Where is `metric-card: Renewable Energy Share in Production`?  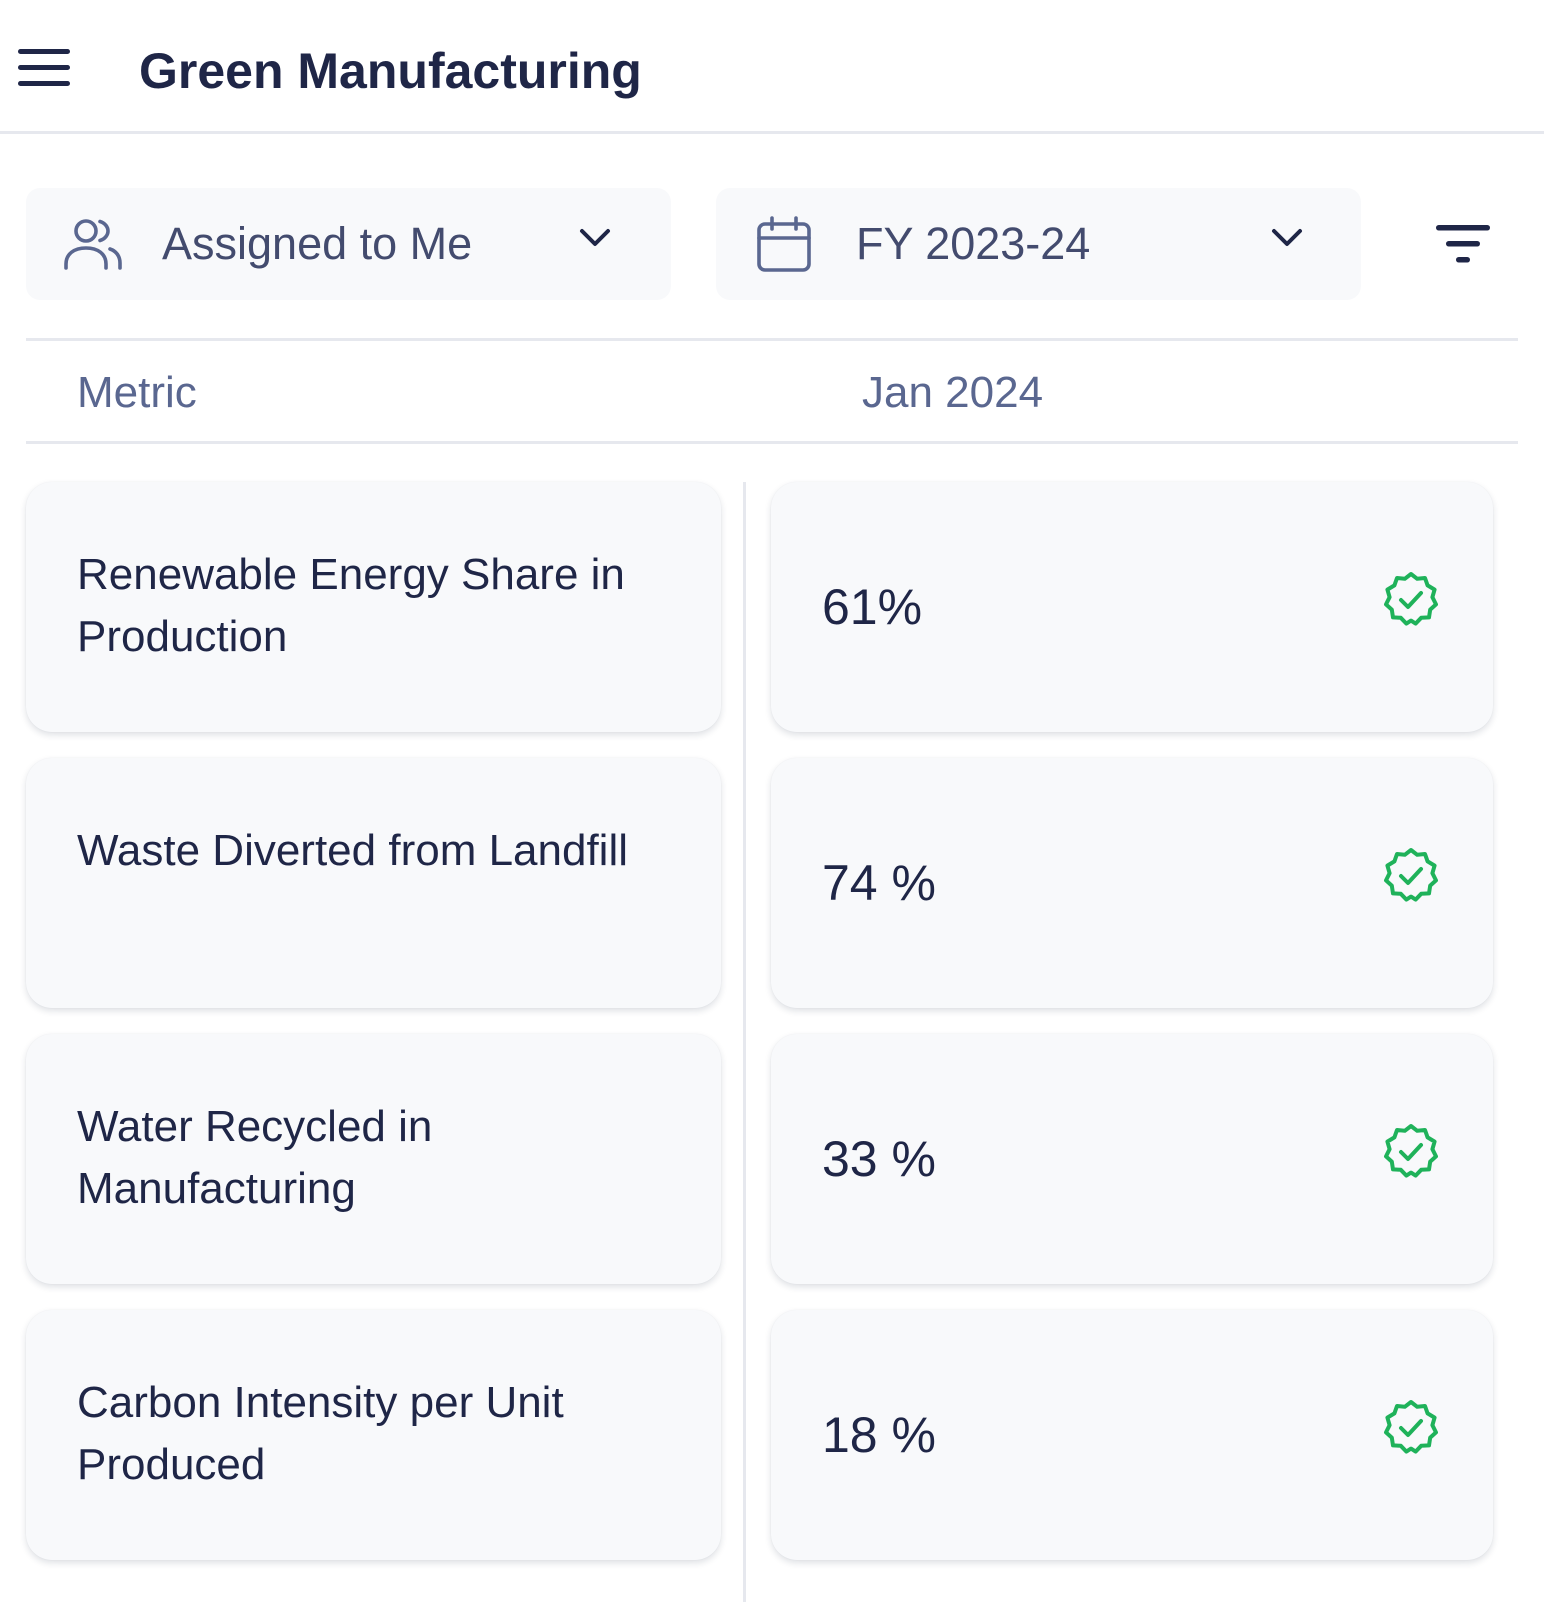
metric-card: Renewable Energy Share in Production is located at coordinates (373, 607).